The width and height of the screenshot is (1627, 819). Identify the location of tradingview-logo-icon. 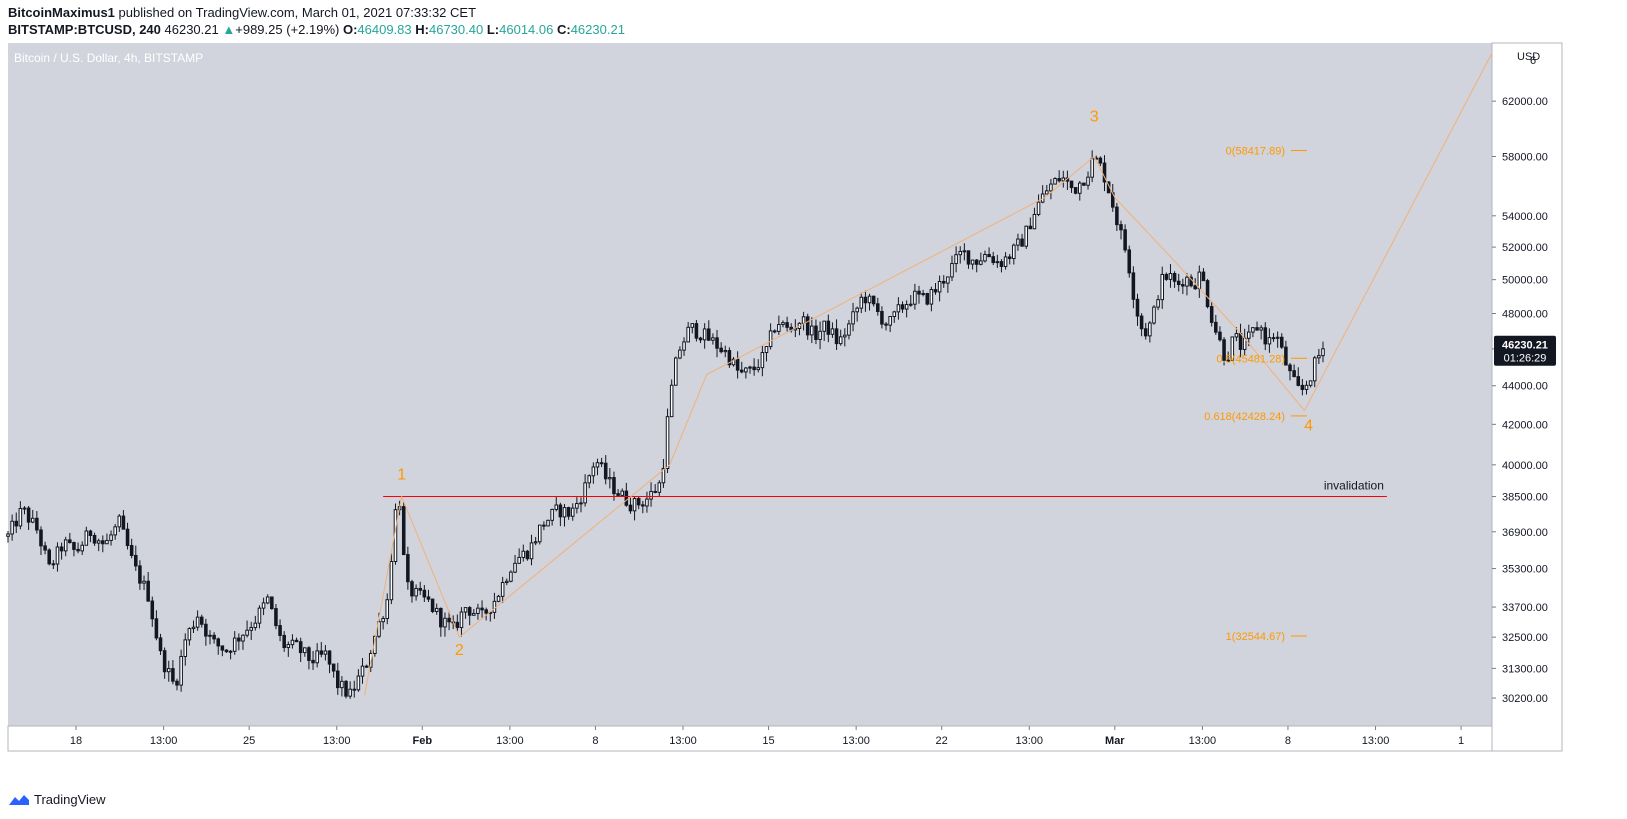
(19, 799).